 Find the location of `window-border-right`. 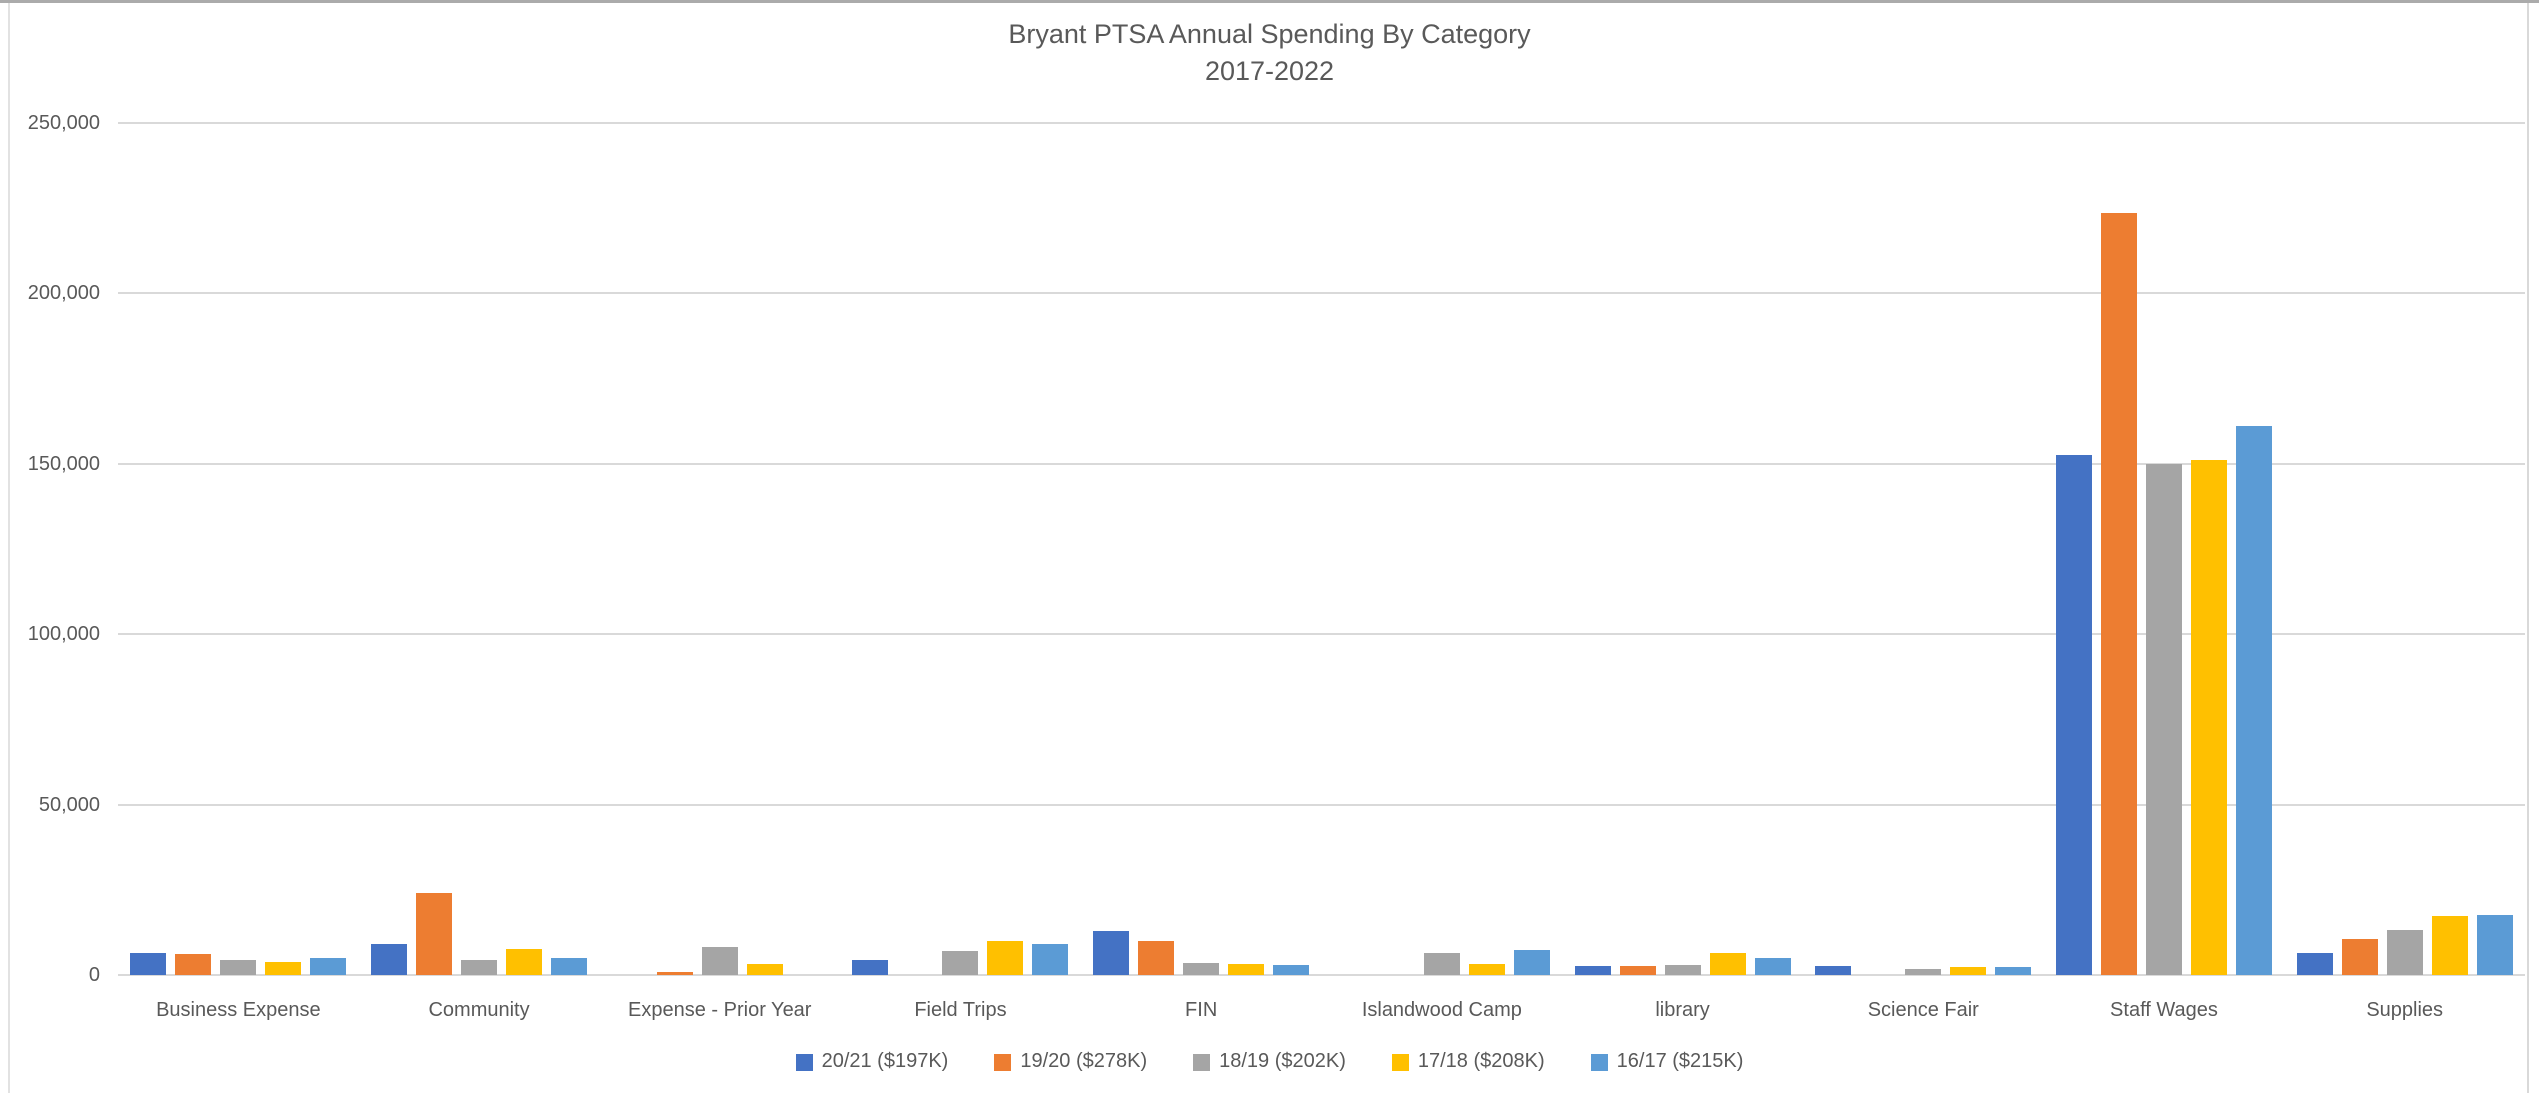

window-border-right is located at coordinates (2528, 548).